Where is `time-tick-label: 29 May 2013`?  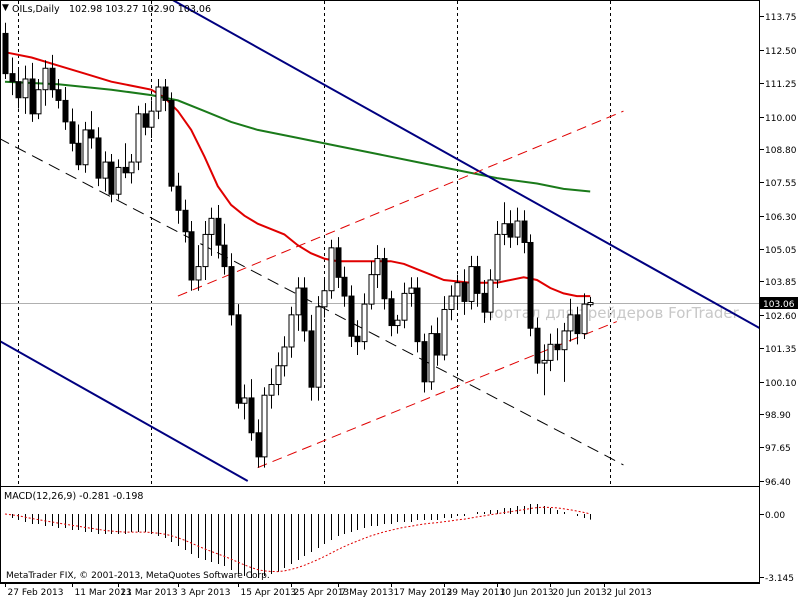
time-tick-label: 29 May 2013 is located at coordinates (476, 593).